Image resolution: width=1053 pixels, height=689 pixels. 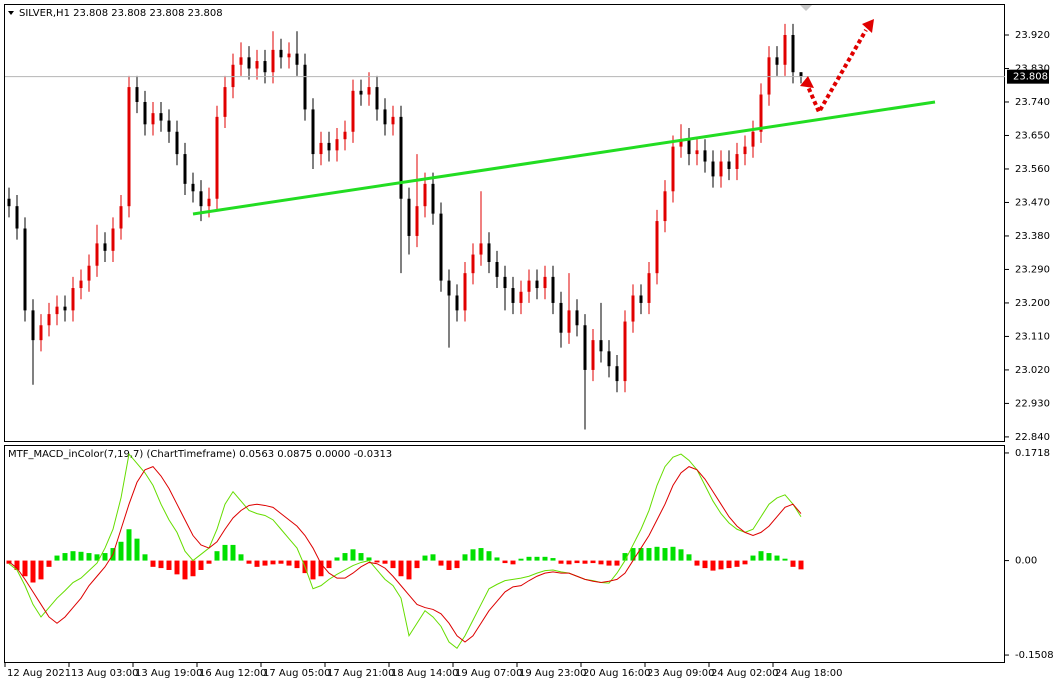 What do you see at coordinates (1032, 35) in the screenshot?
I see `y-tick-label: 23.920` at bounding box center [1032, 35].